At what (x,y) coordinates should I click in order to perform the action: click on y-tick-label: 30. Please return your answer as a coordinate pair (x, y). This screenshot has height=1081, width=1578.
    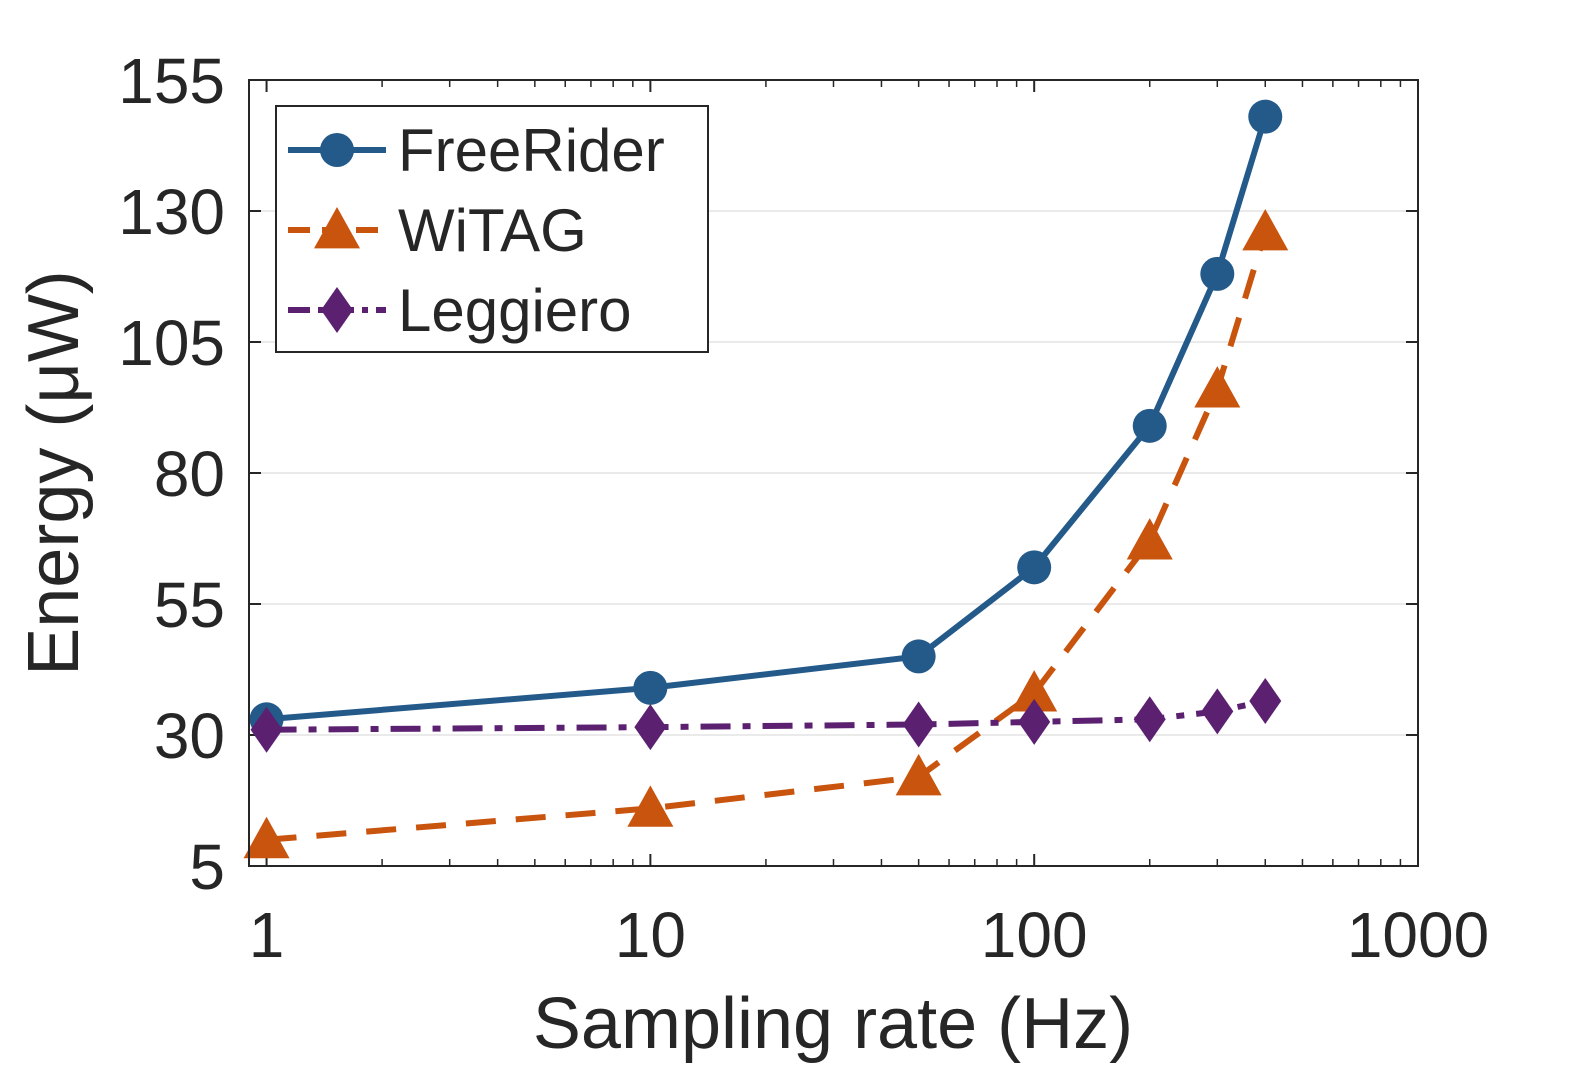
    Looking at the image, I should click on (189, 736).